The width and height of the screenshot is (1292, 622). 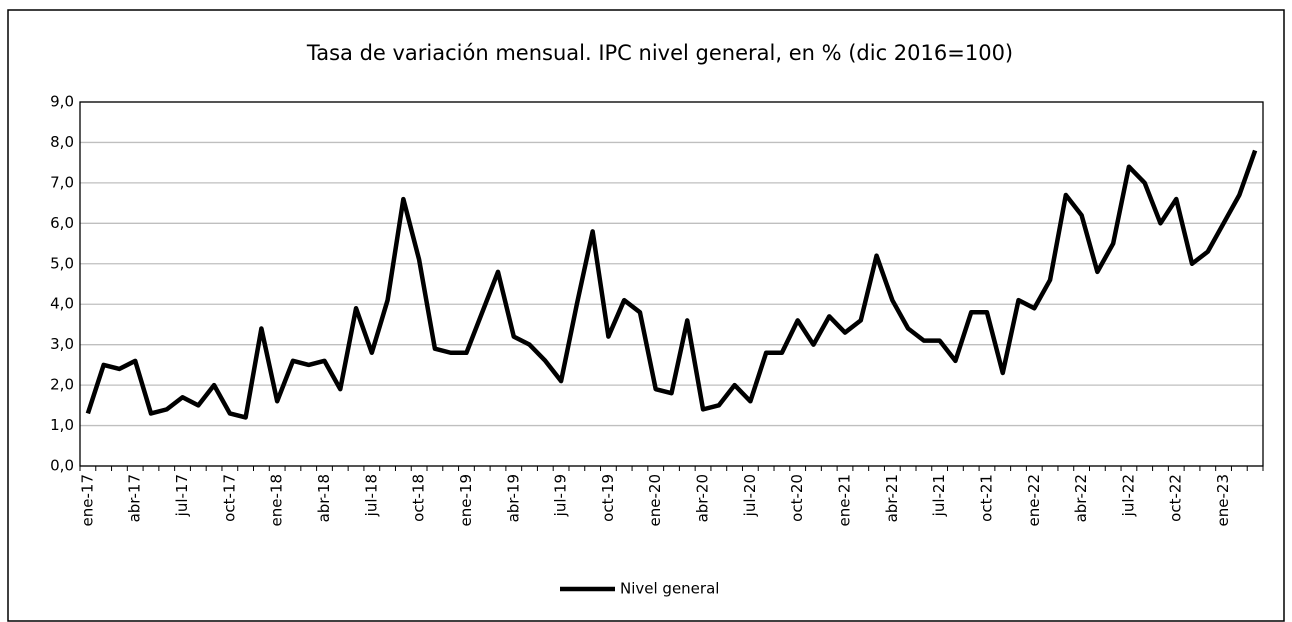 What do you see at coordinates (1128, 495) in the screenshot?
I see `x-tick-label: jul-22` at bounding box center [1128, 495].